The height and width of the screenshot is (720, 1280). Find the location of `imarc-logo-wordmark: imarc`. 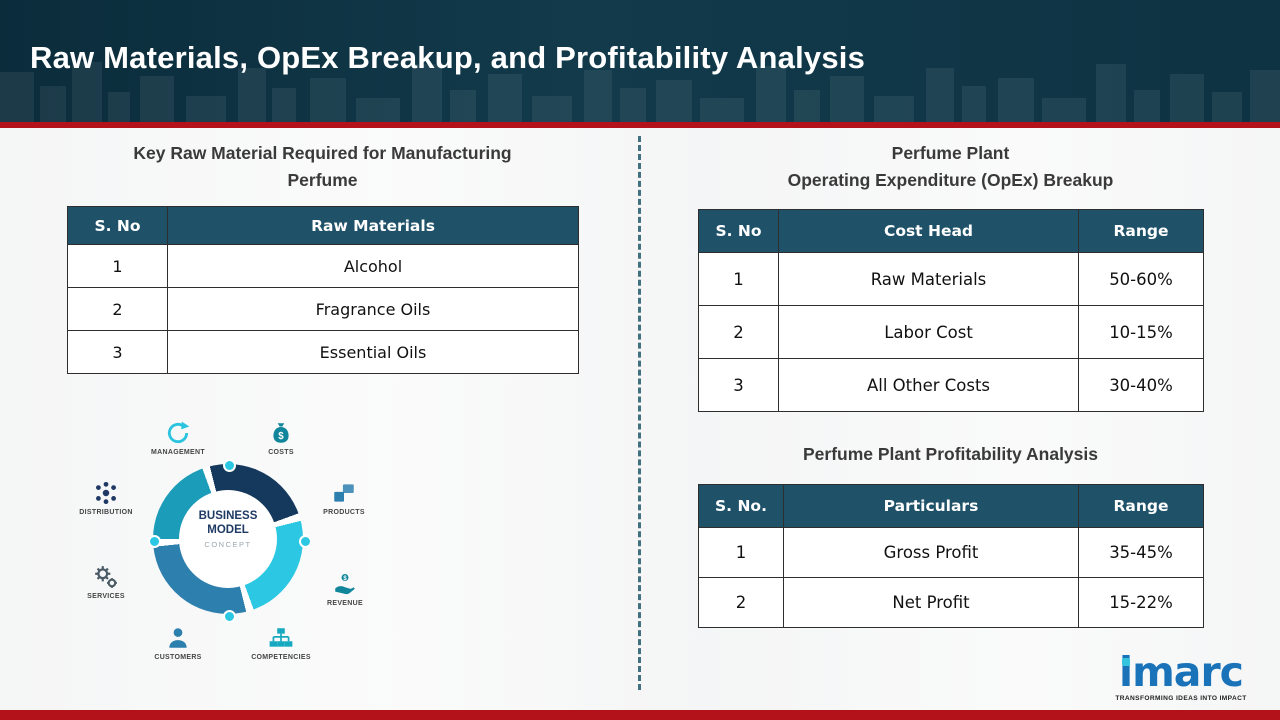

imarc-logo-wordmark: imarc is located at coordinates (1181, 672).